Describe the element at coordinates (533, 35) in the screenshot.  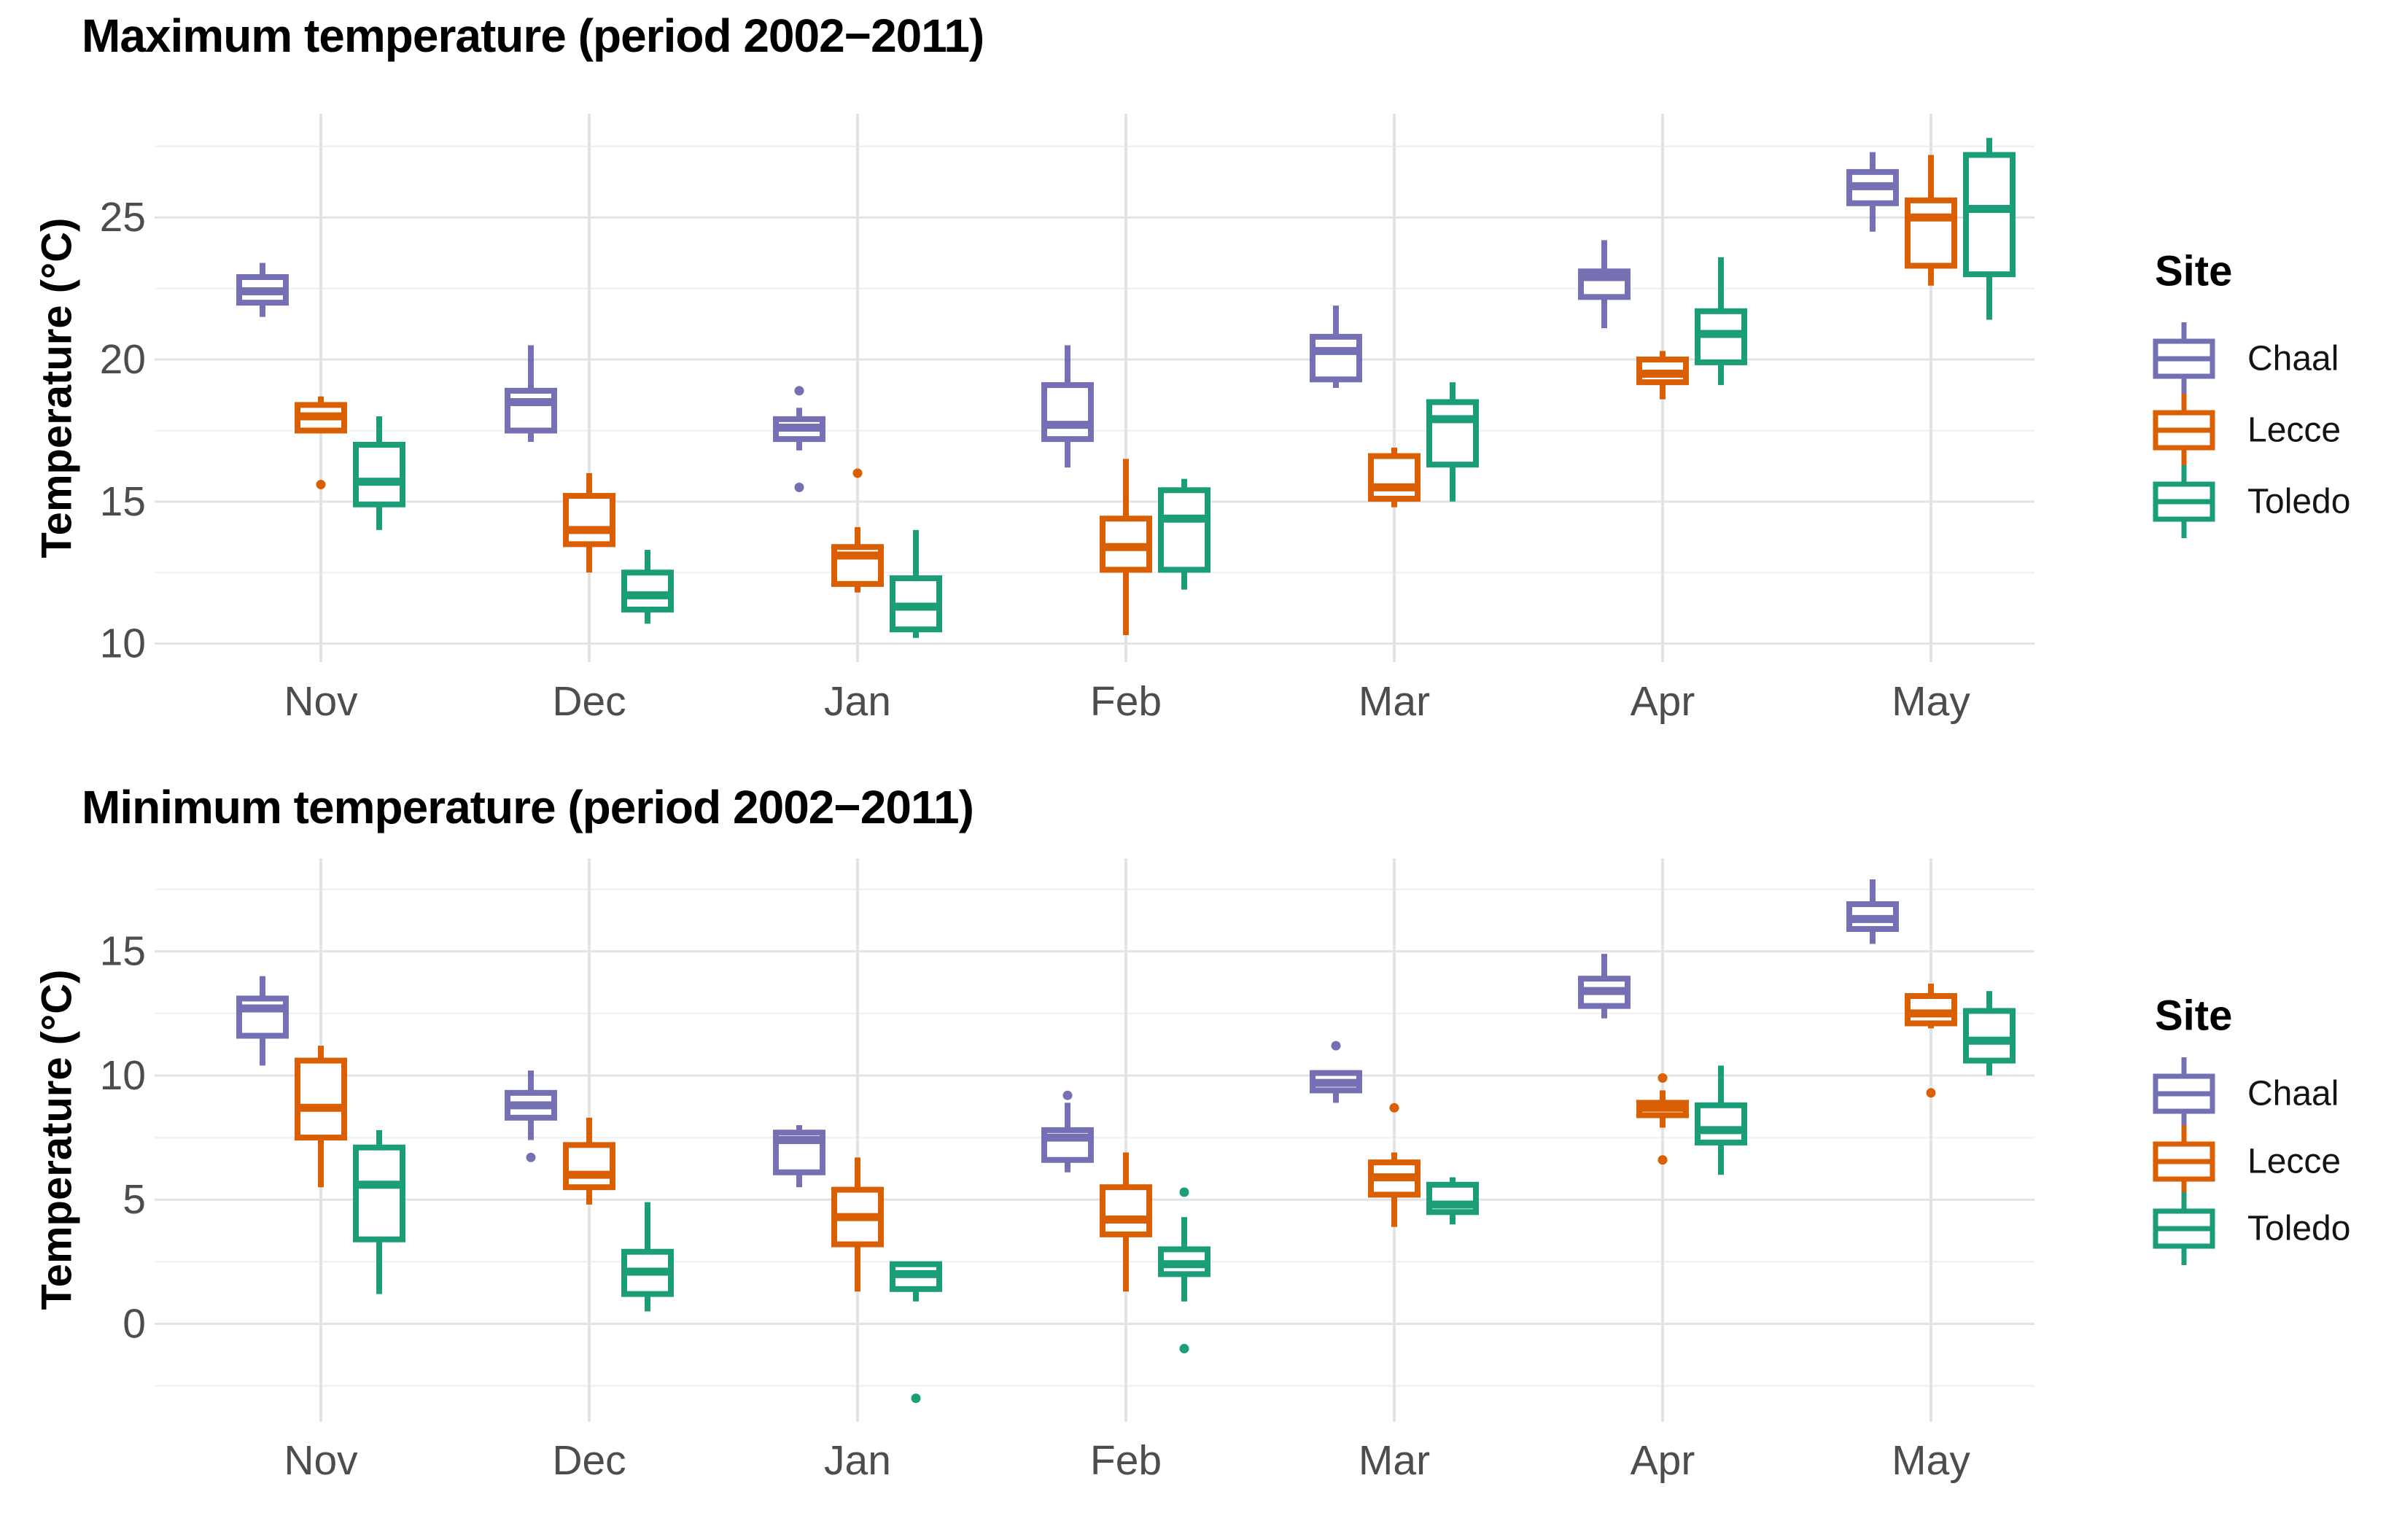
I see `max-temp-chart-title: Maximum temperature (period 2002−2011)` at that location.